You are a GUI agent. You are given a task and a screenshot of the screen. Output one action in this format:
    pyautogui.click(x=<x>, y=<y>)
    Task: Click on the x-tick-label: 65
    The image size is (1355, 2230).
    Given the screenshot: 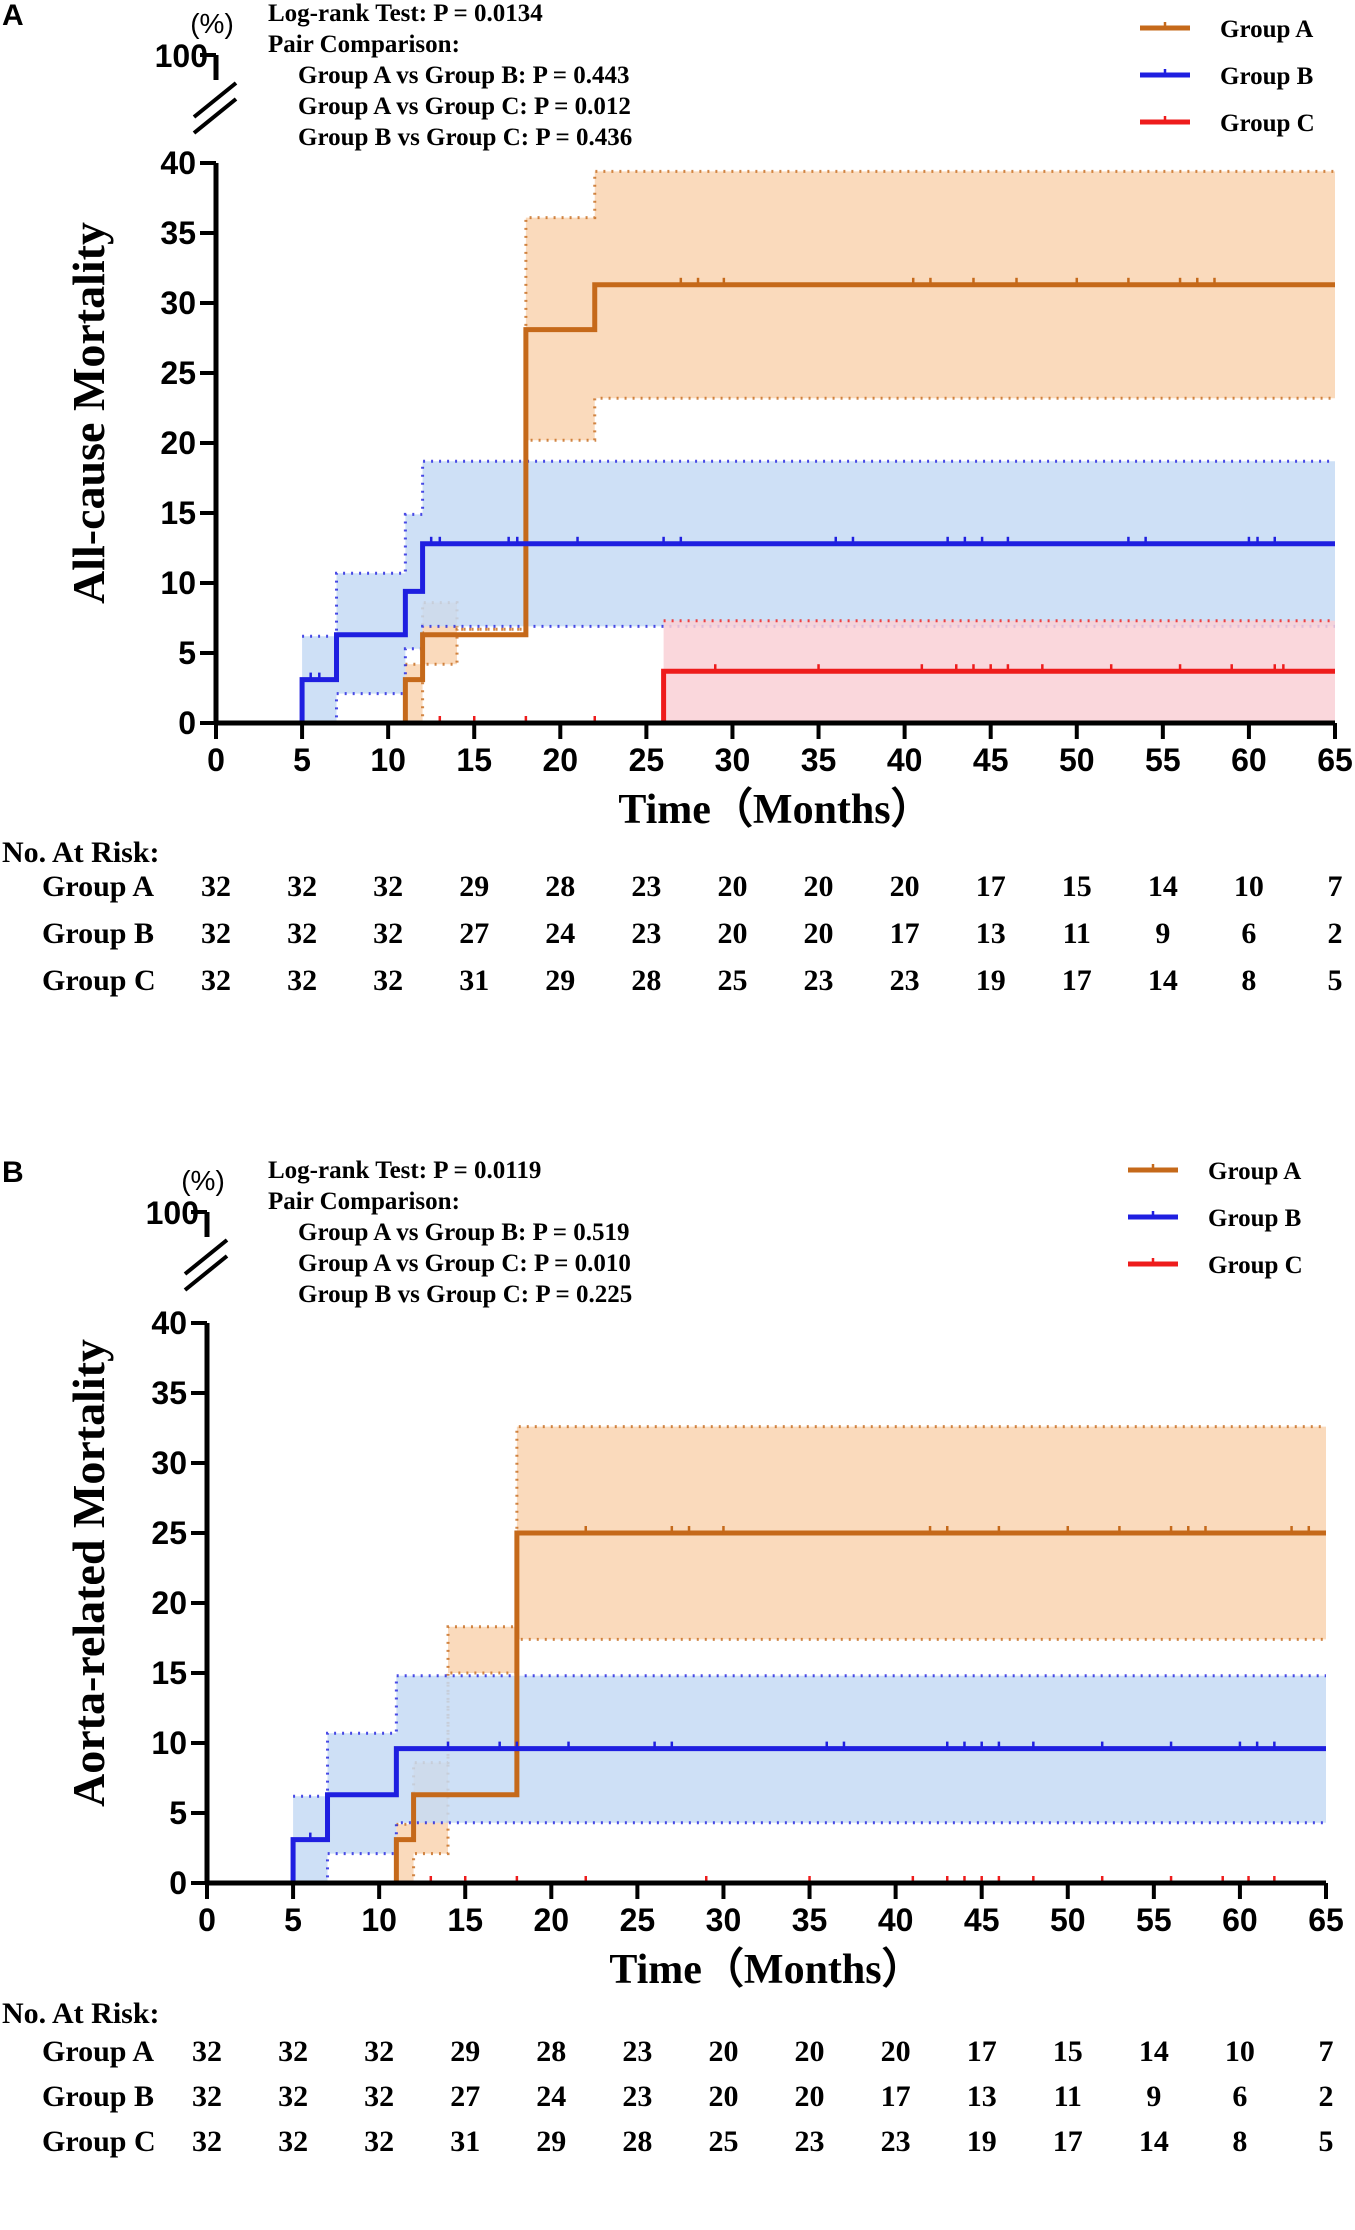 What is the action you would take?
    pyautogui.click(x=1335, y=760)
    